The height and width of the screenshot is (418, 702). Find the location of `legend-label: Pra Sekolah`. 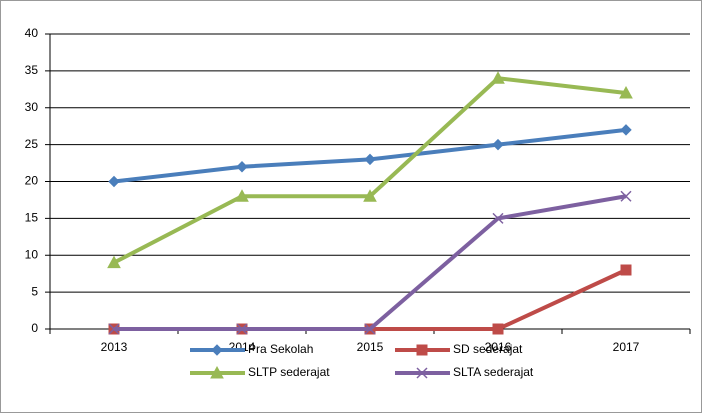

legend-label: Pra Sekolah is located at coordinates (280, 349).